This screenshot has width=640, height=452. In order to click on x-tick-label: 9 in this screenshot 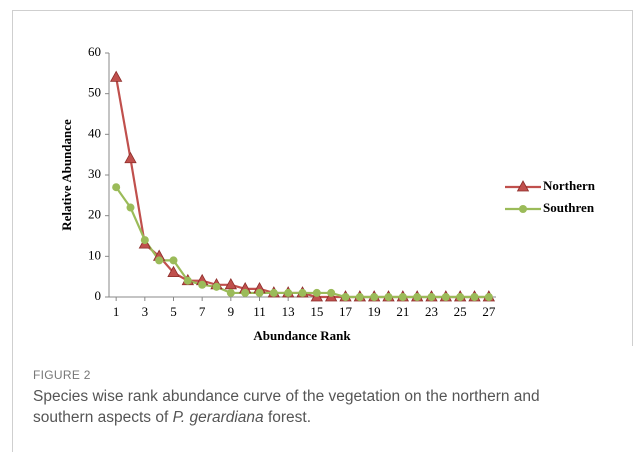, I will do `click(231, 311)`.